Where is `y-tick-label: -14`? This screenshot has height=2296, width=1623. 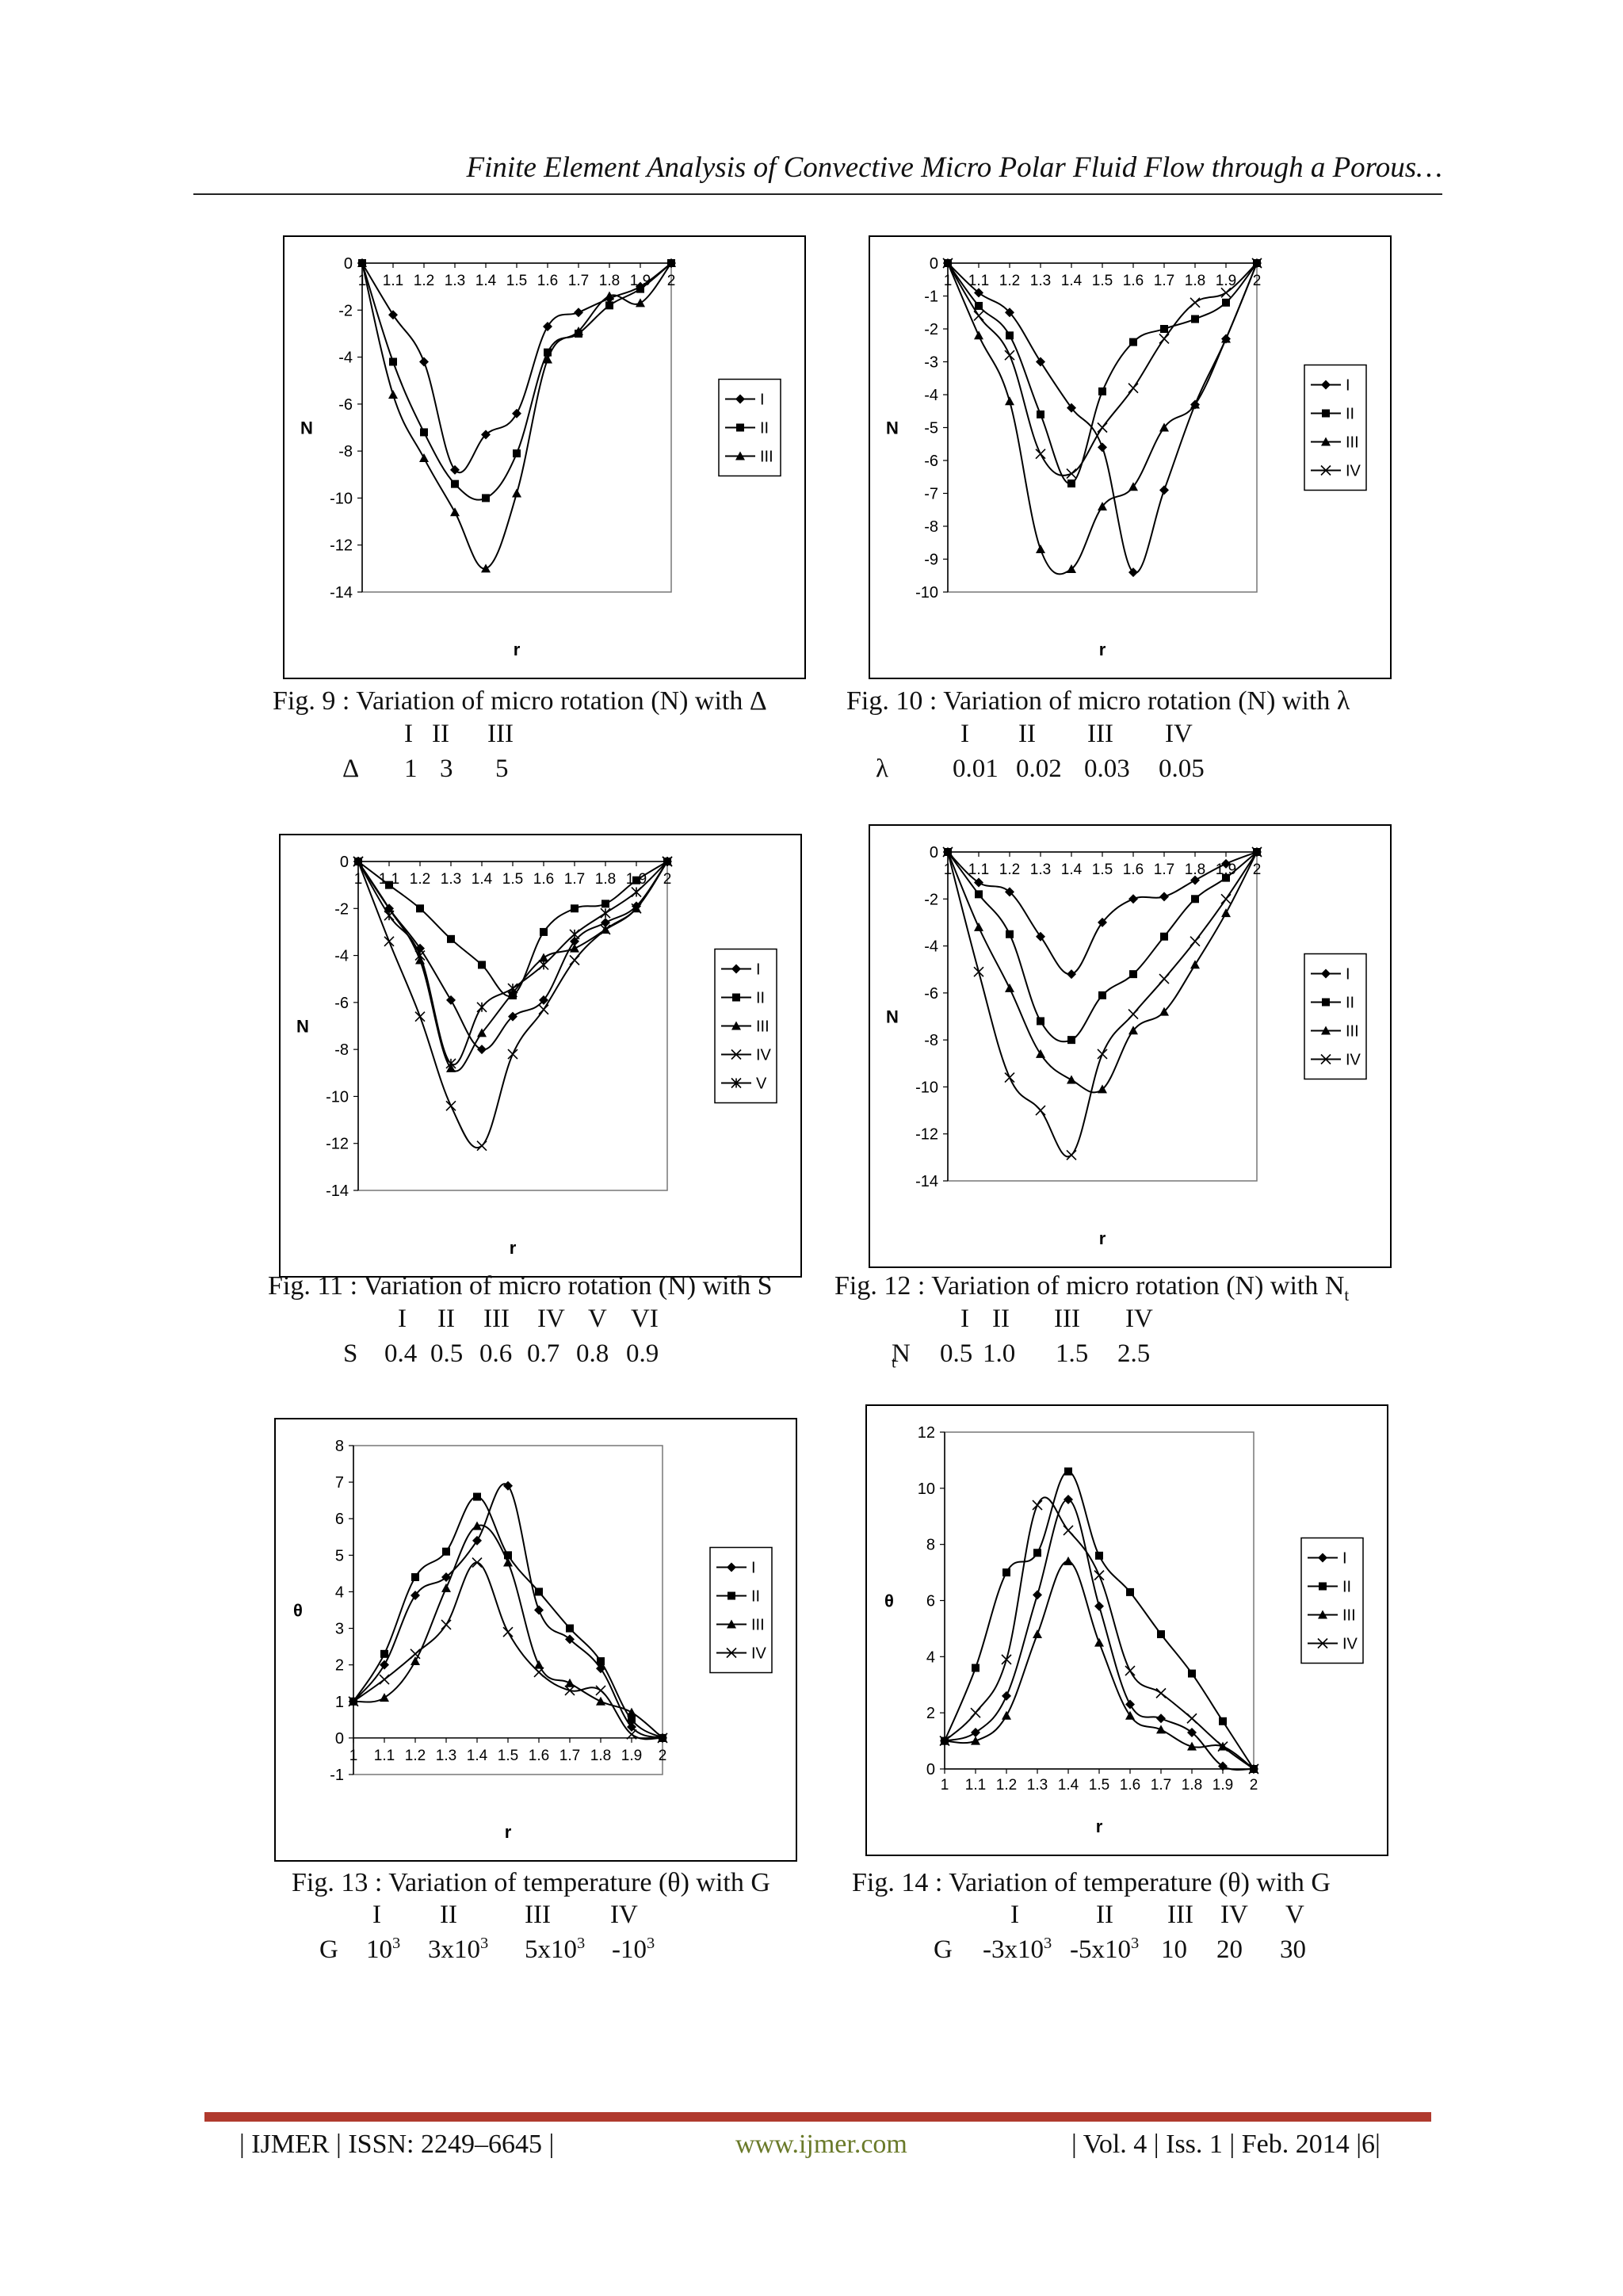 y-tick-label: -14 is located at coordinates (341, 593).